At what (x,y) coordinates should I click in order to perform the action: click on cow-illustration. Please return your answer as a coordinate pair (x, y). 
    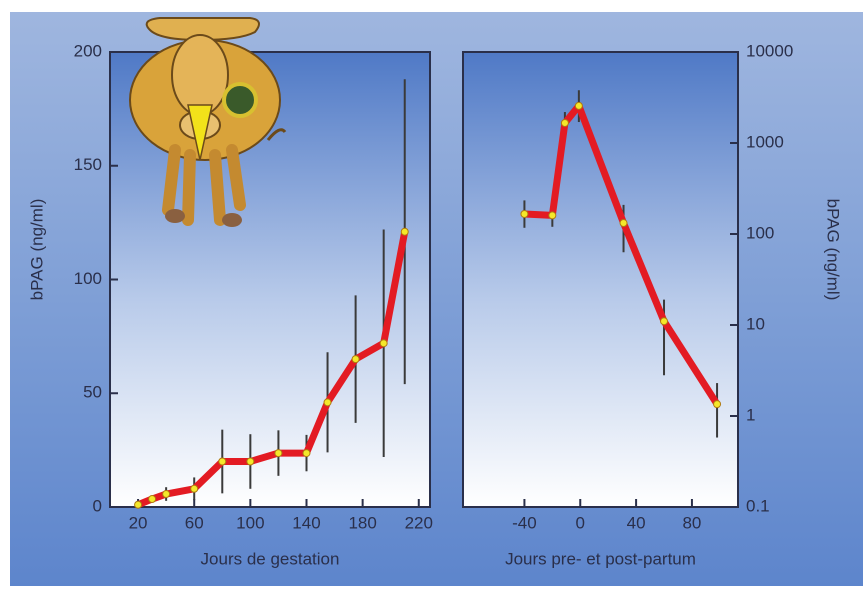
    Looking at the image, I should click on (208, 122).